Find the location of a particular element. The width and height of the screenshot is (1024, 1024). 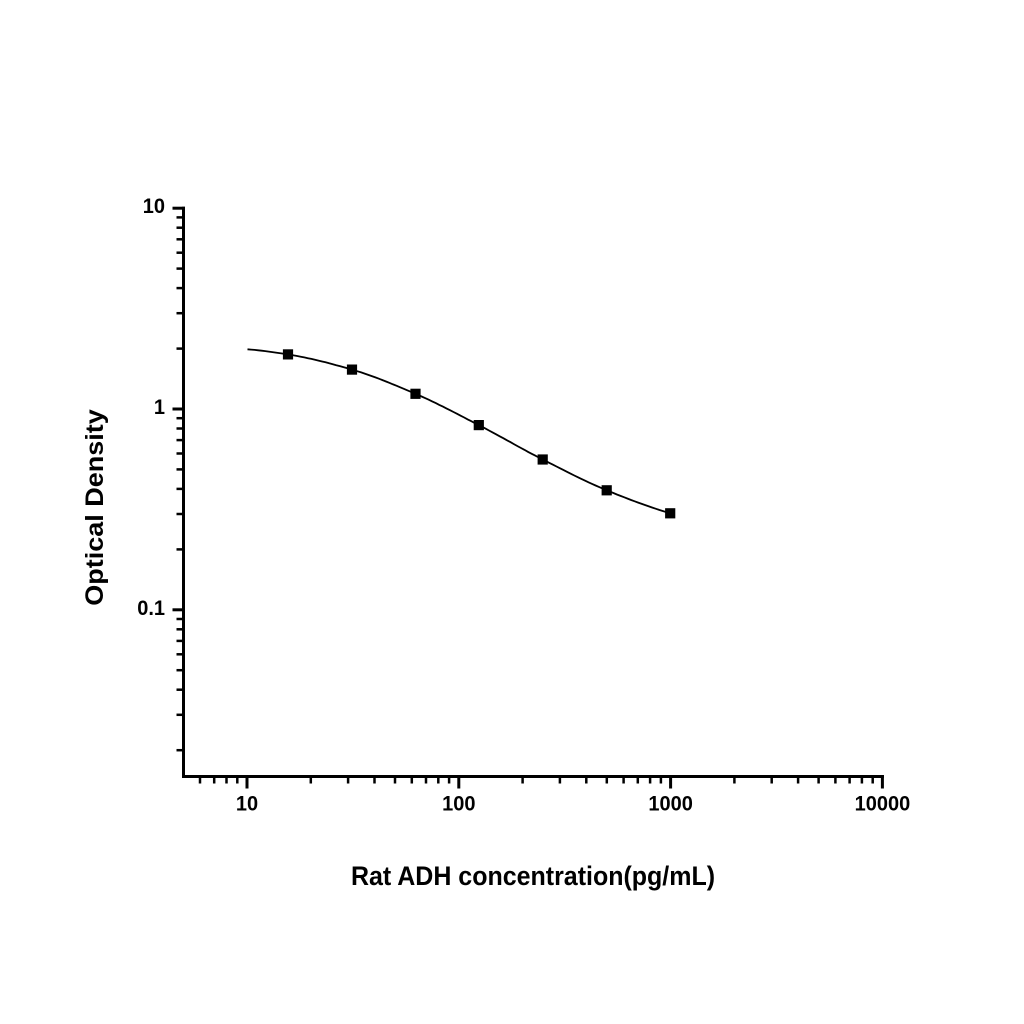

svg-text: 10000 is located at coordinates (883, 804).